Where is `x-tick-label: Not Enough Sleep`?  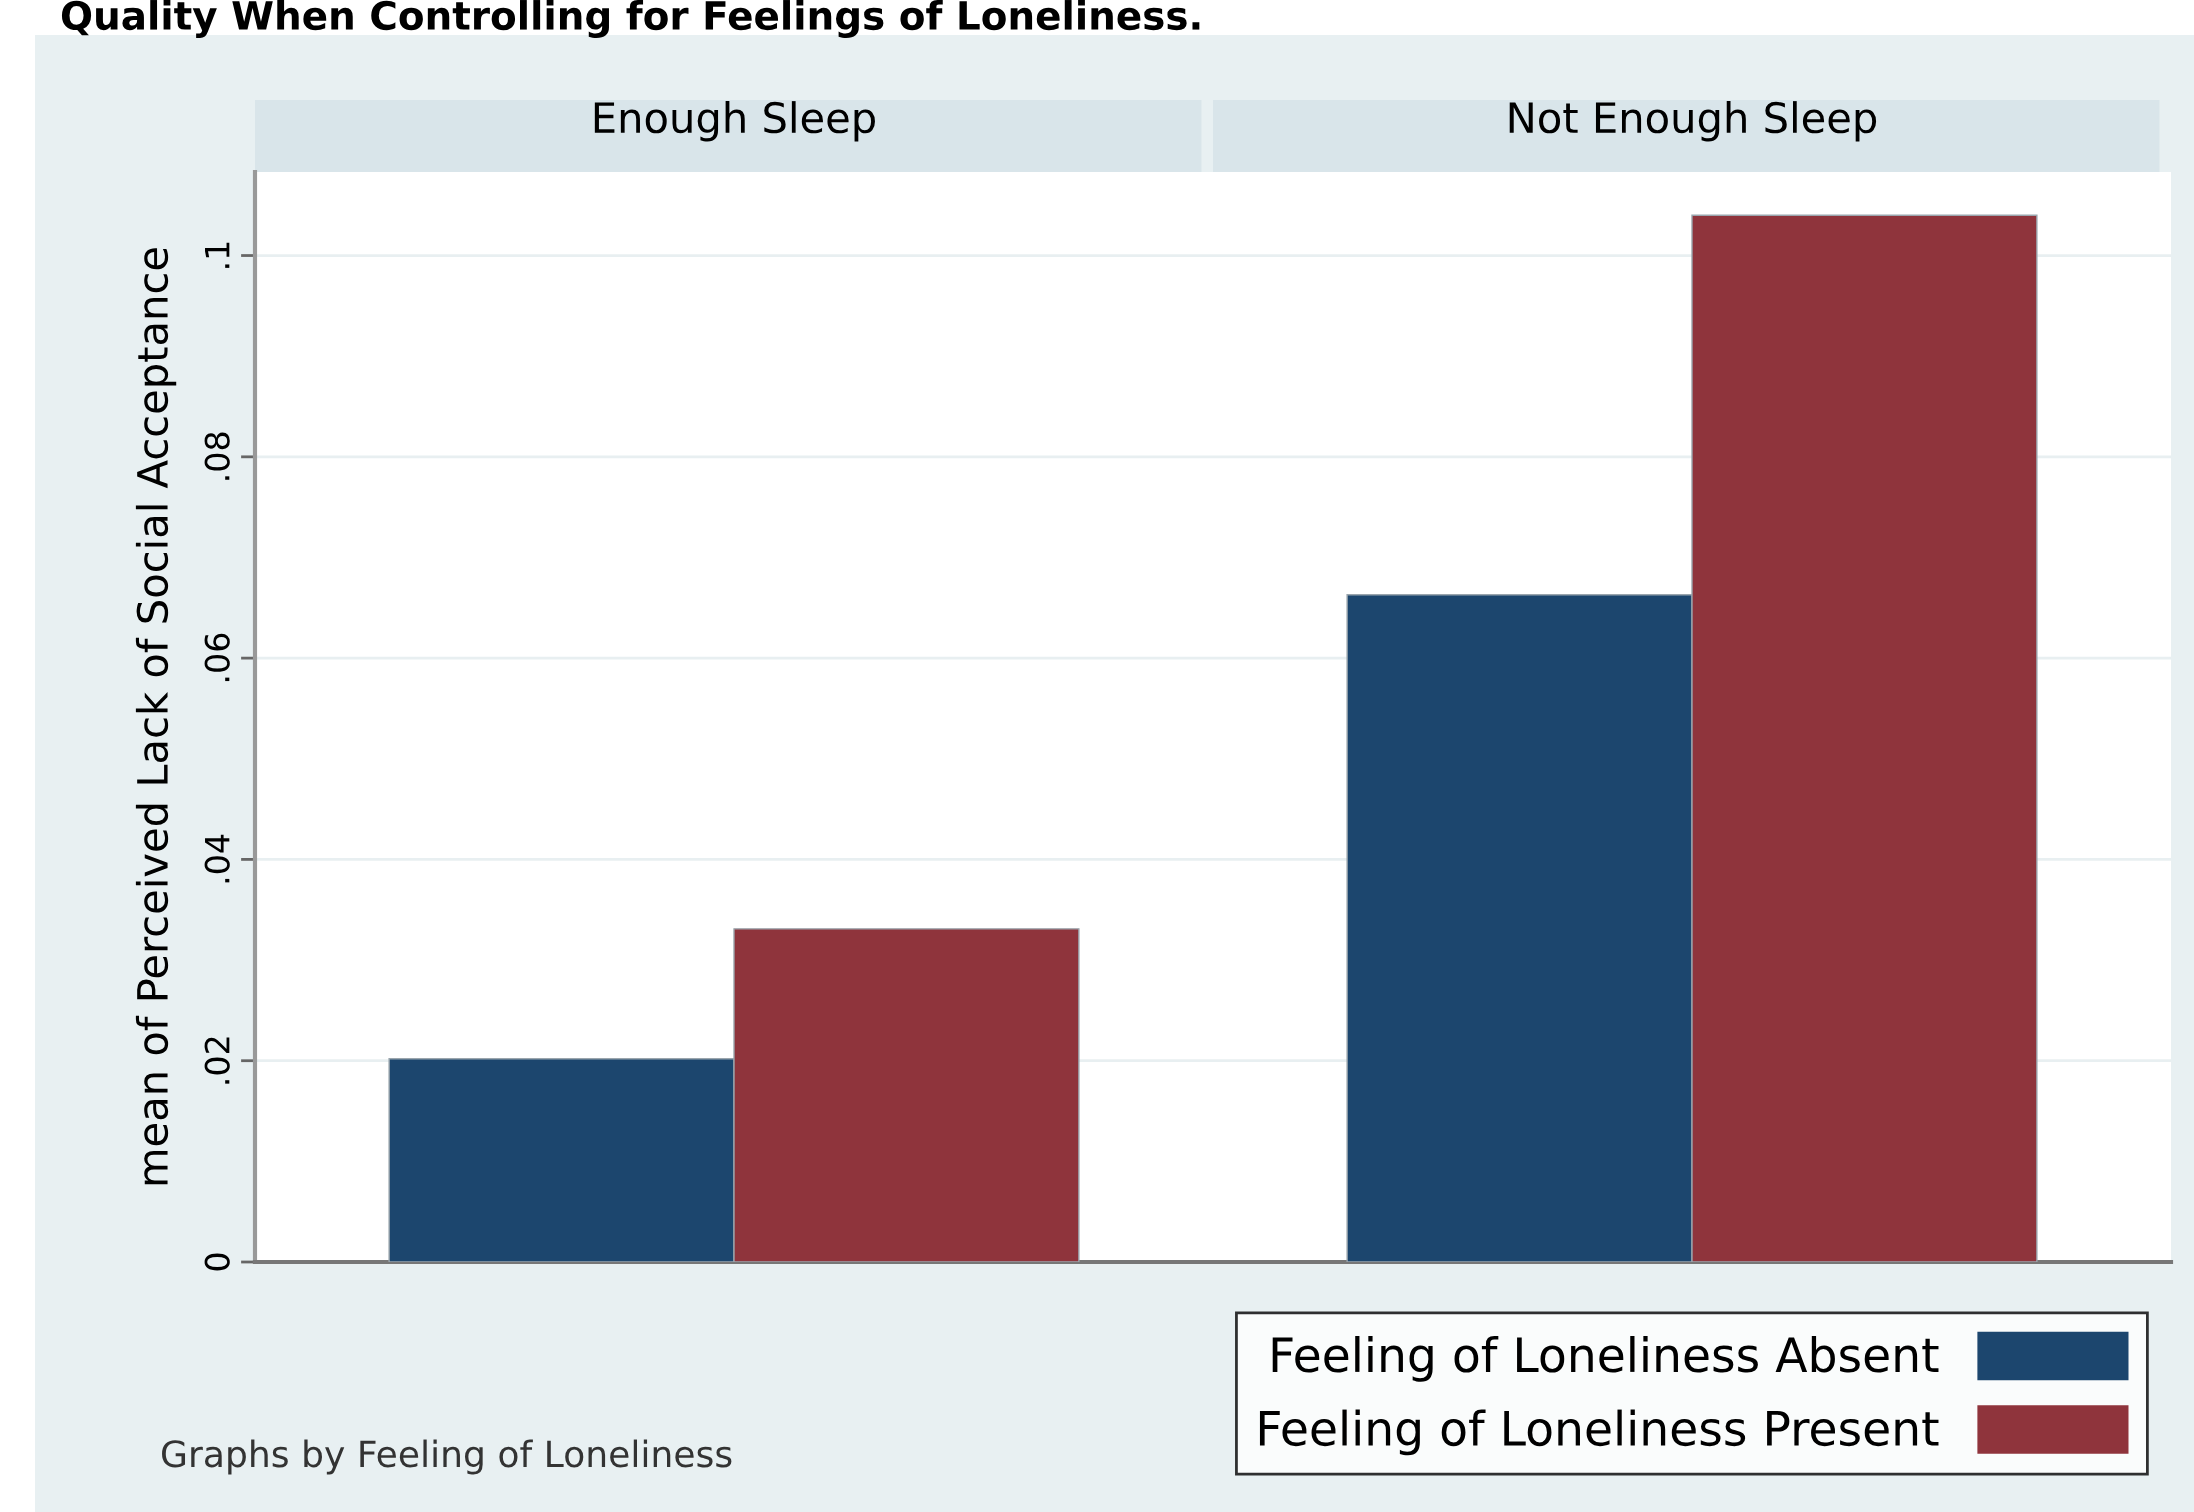 x-tick-label: Not Enough Sleep is located at coordinates (1693, 121).